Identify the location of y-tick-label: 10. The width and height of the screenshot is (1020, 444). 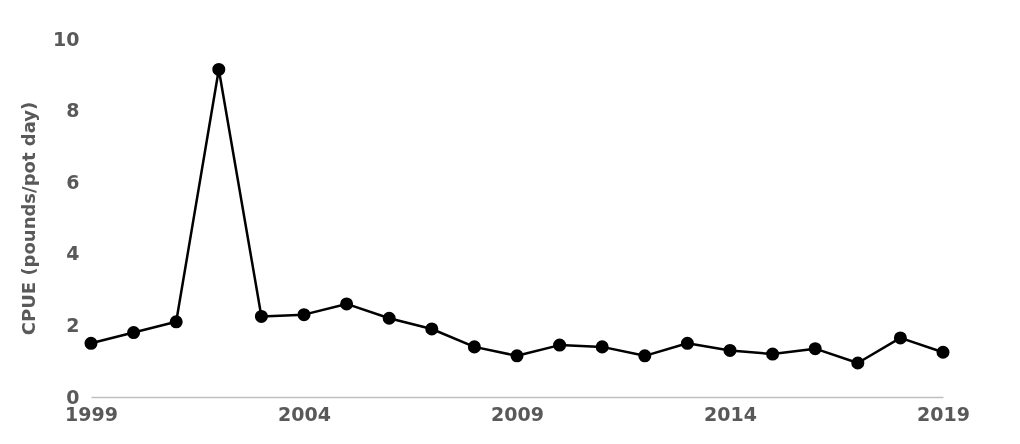
(66, 38).